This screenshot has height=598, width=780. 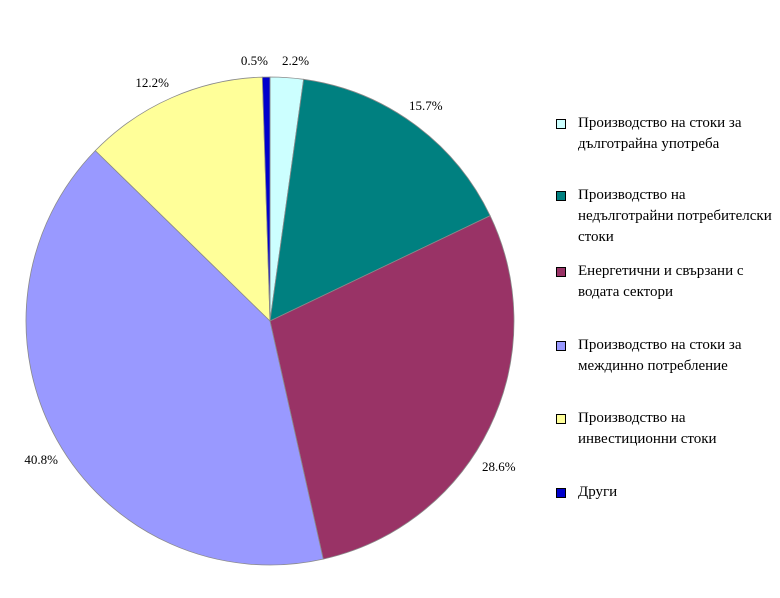 What do you see at coordinates (295, 60) in the screenshot?
I see `slice-percent-label: 2.2%` at bounding box center [295, 60].